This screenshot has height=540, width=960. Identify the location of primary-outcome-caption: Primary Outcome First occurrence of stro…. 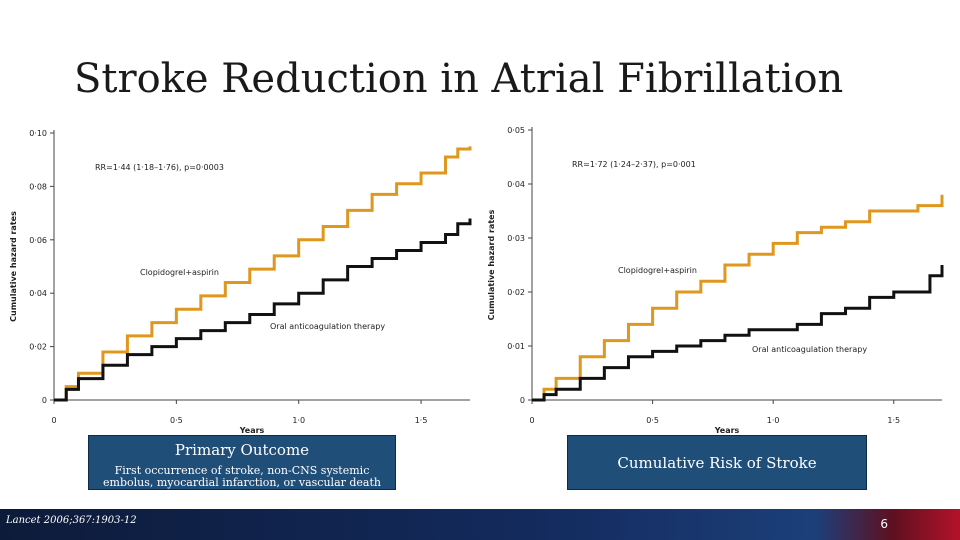
(242, 462).